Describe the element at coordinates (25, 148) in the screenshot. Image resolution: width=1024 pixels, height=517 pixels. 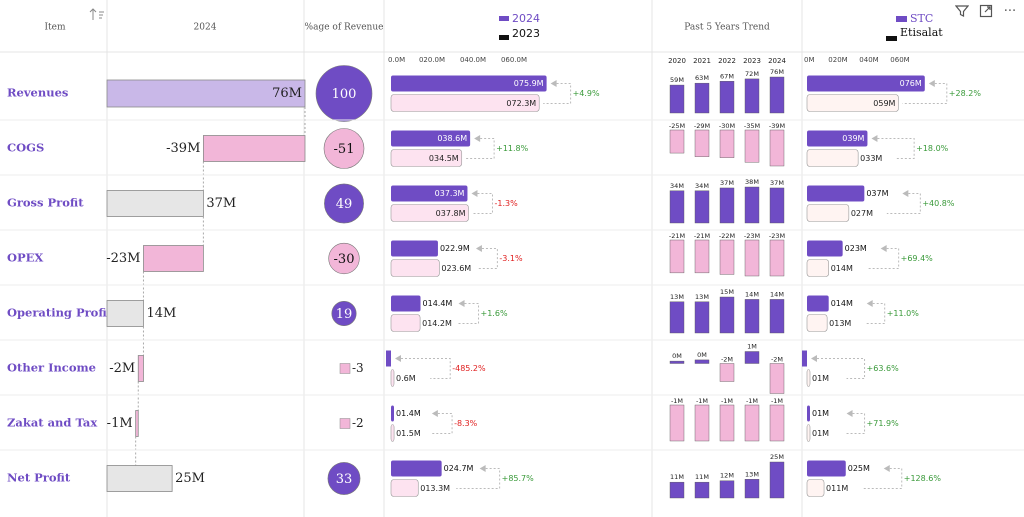
I see `row-item-label: COGS` at that location.